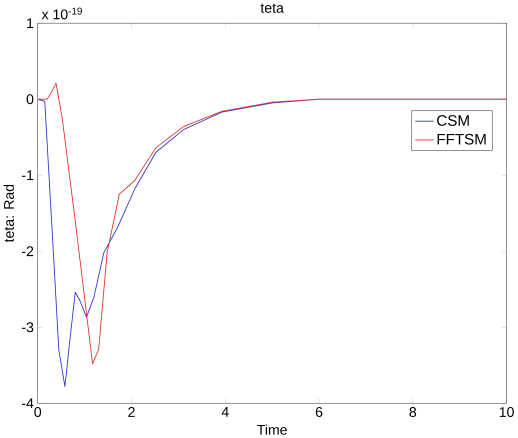 This screenshot has height=438, width=518. What do you see at coordinates (28, 175) in the screenshot?
I see `y-tick-label: -1` at bounding box center [28, 175].